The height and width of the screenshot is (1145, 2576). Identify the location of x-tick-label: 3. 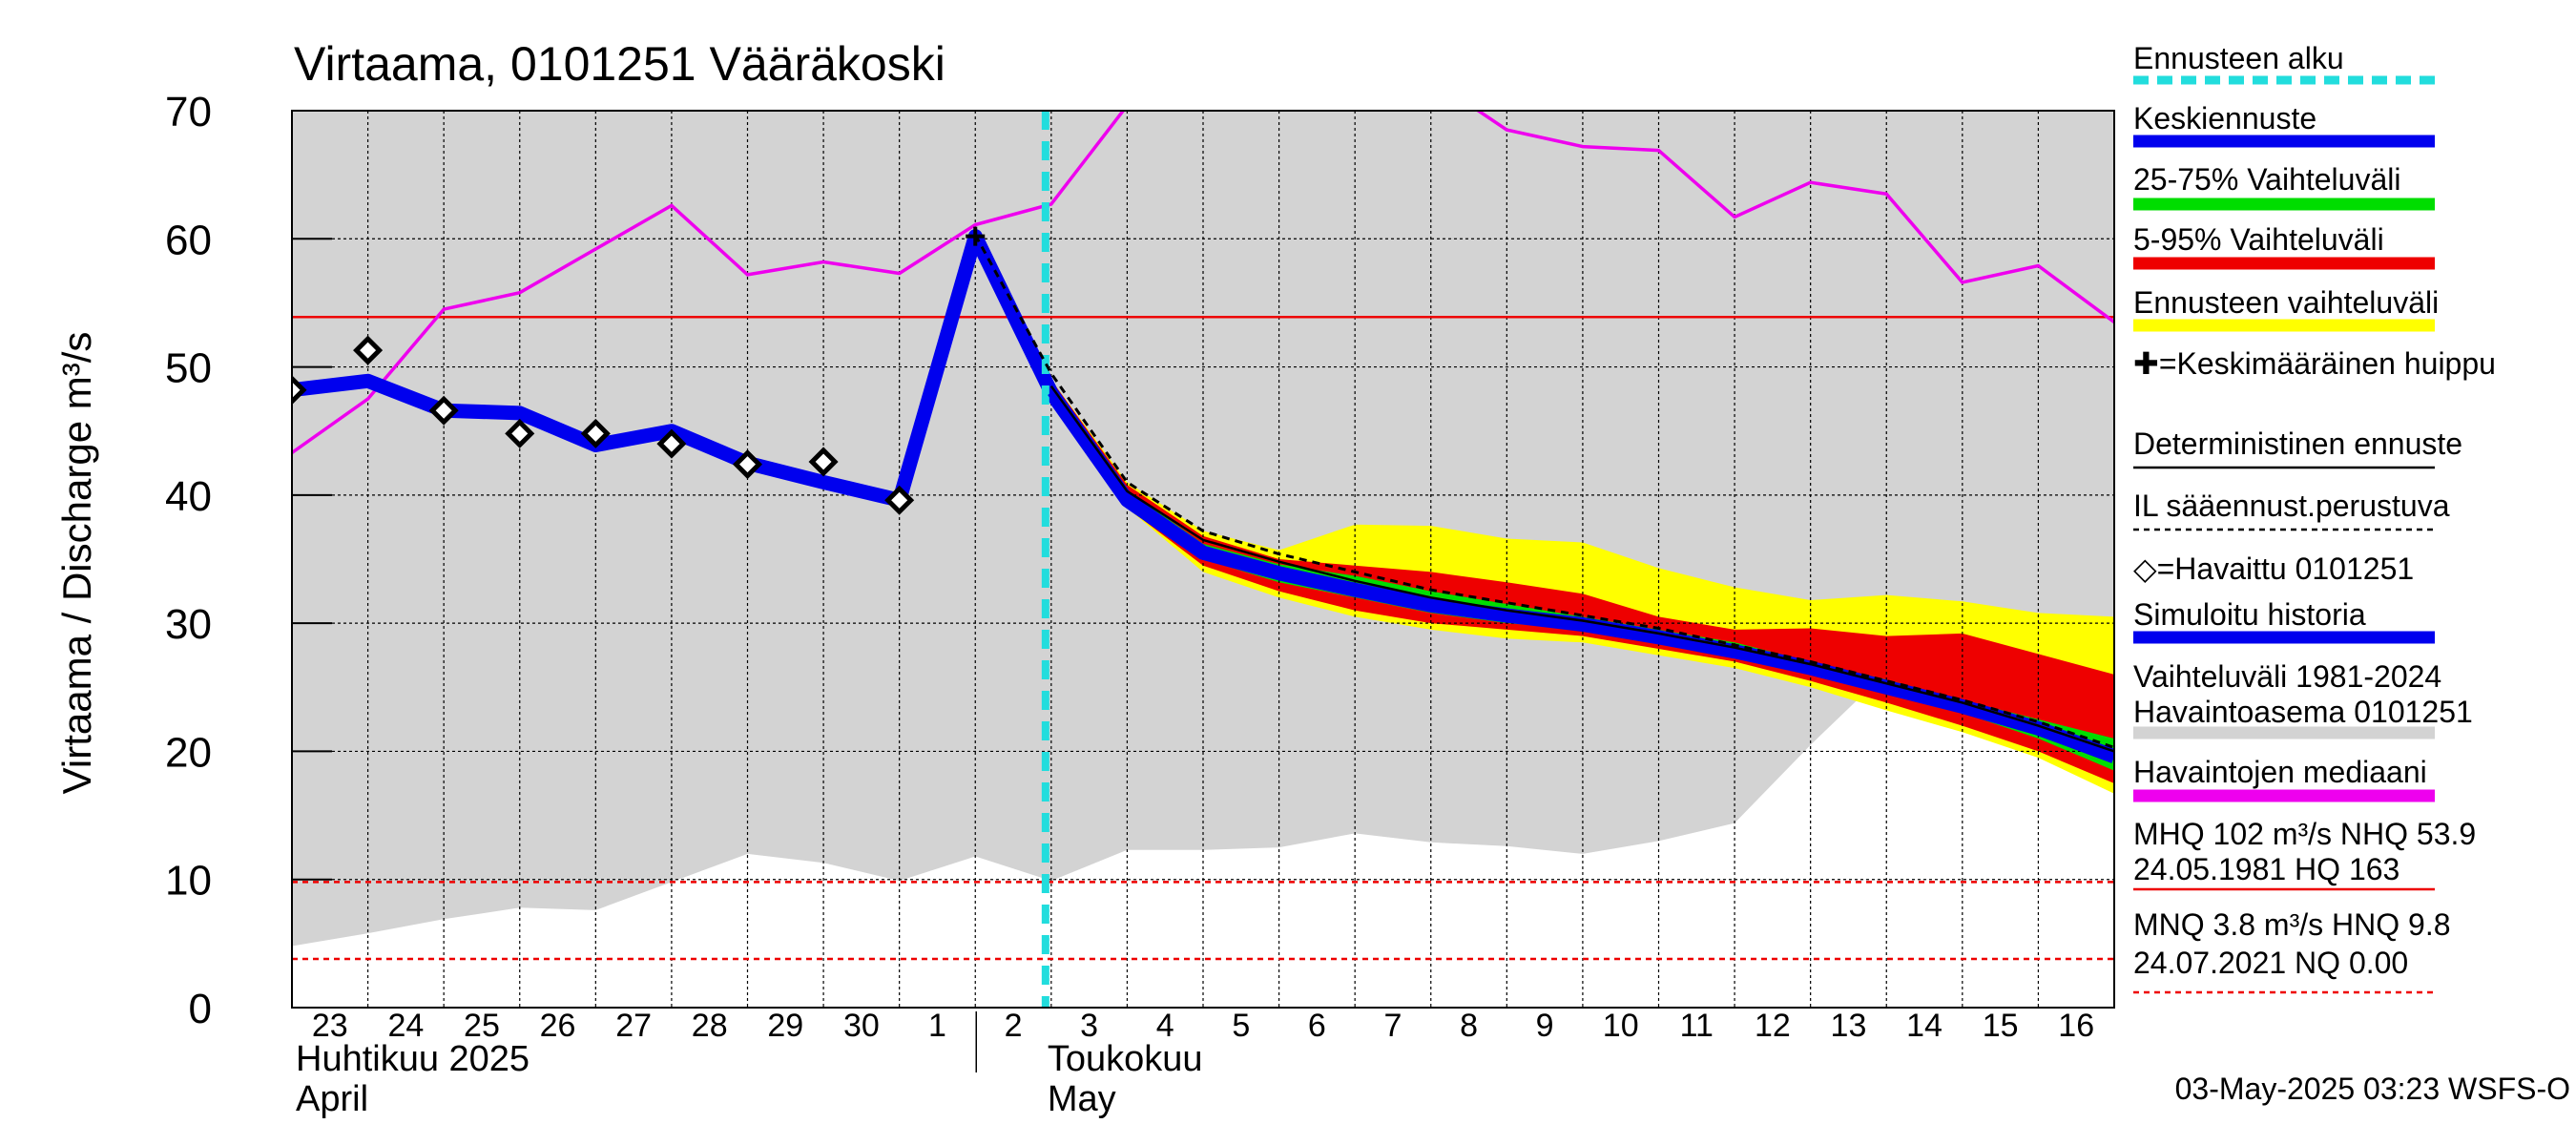
(1089, 1026).